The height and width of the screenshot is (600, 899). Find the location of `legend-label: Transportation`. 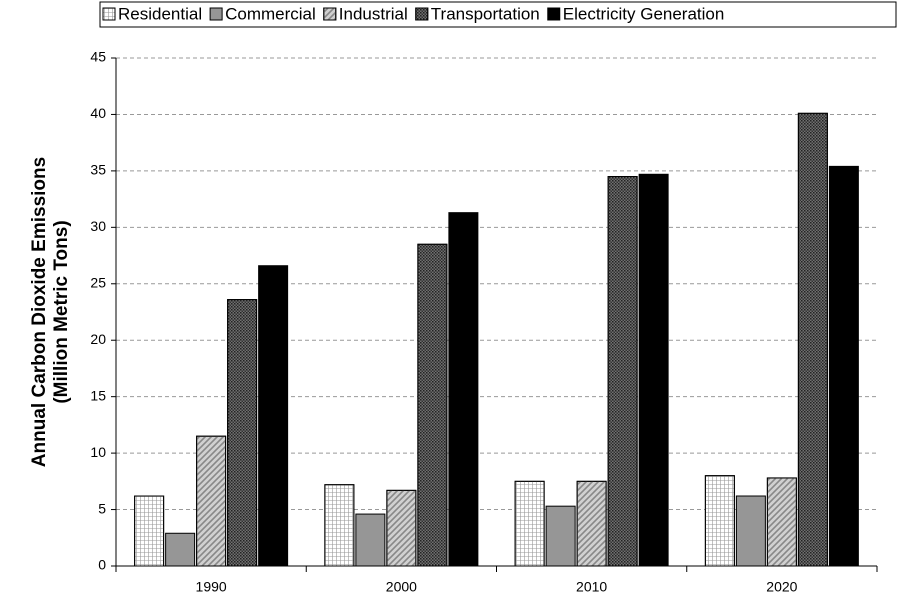

legend-label: Transportation is located at coordinates (485, 13).